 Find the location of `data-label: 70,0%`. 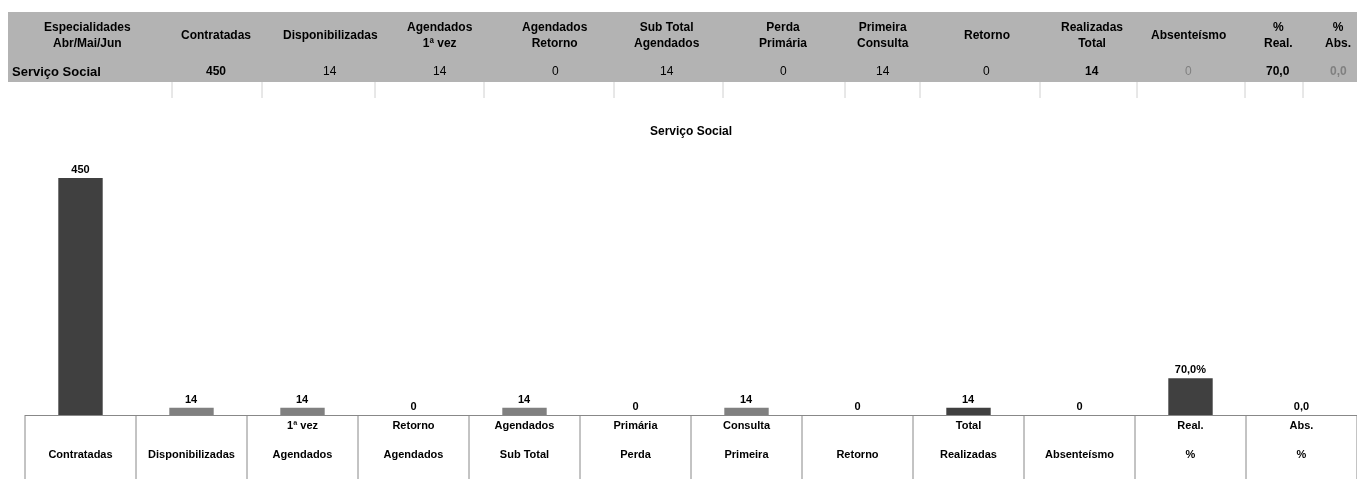

data-label: 70,0% is located at coordinates (1190, 369).